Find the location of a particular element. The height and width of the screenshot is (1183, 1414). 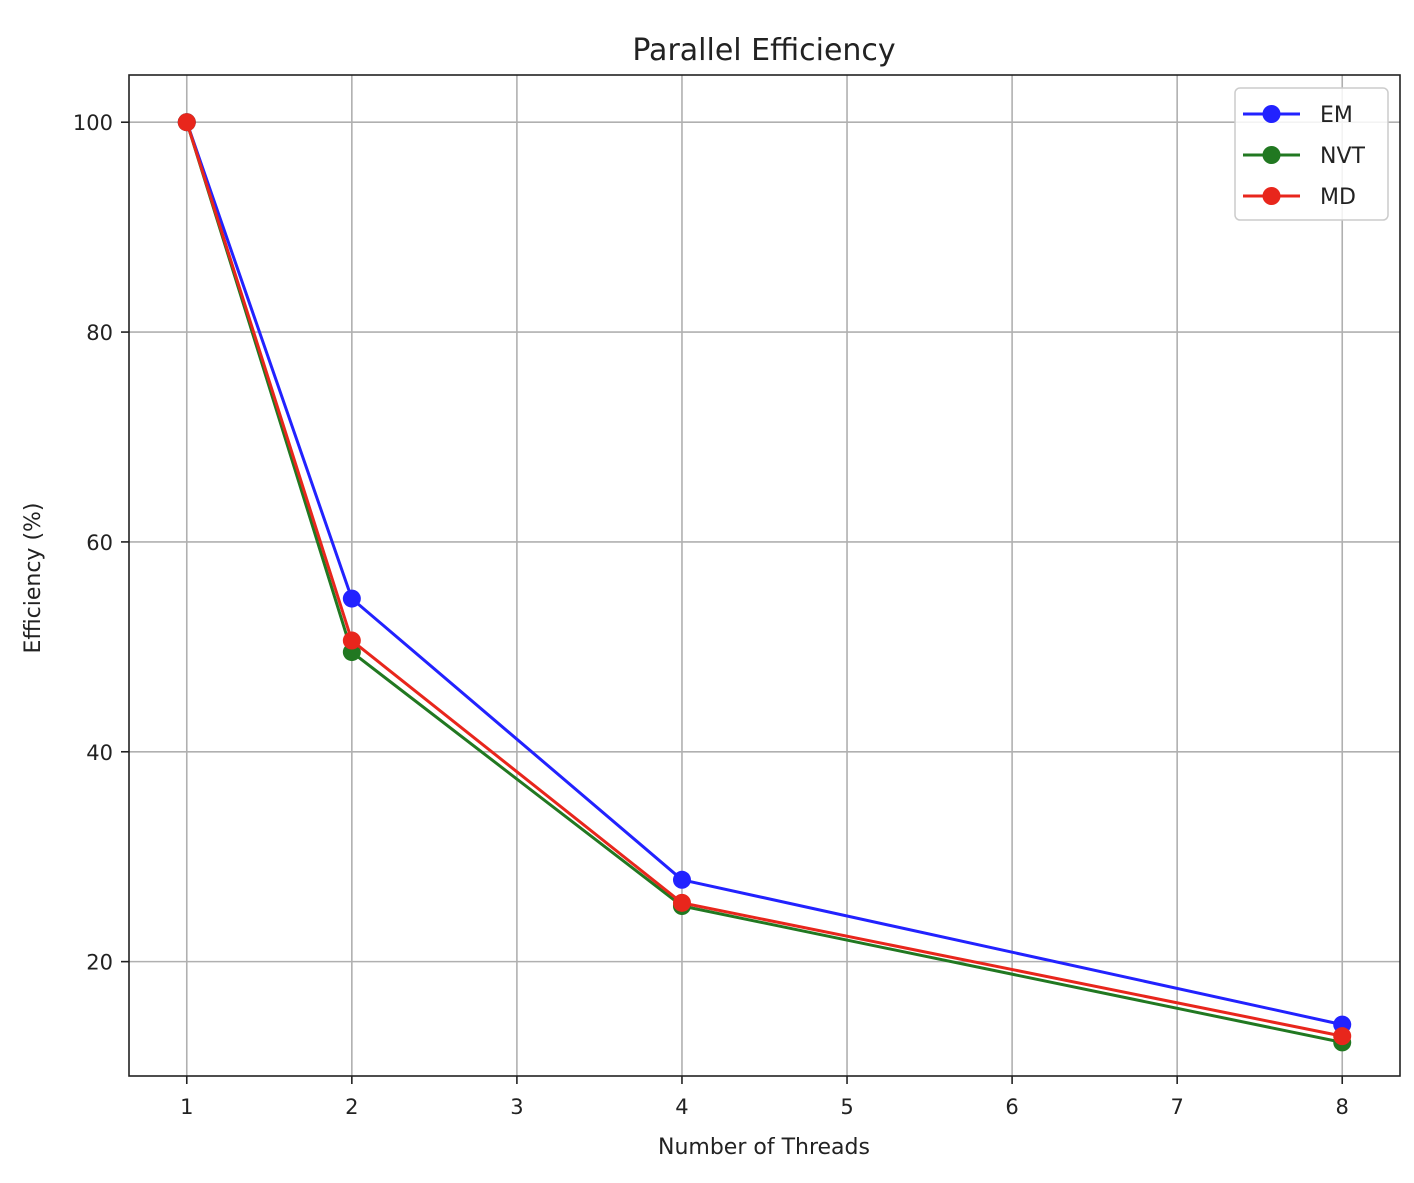

y-tick-label-100: 100 is located at coordinates (93, 123).